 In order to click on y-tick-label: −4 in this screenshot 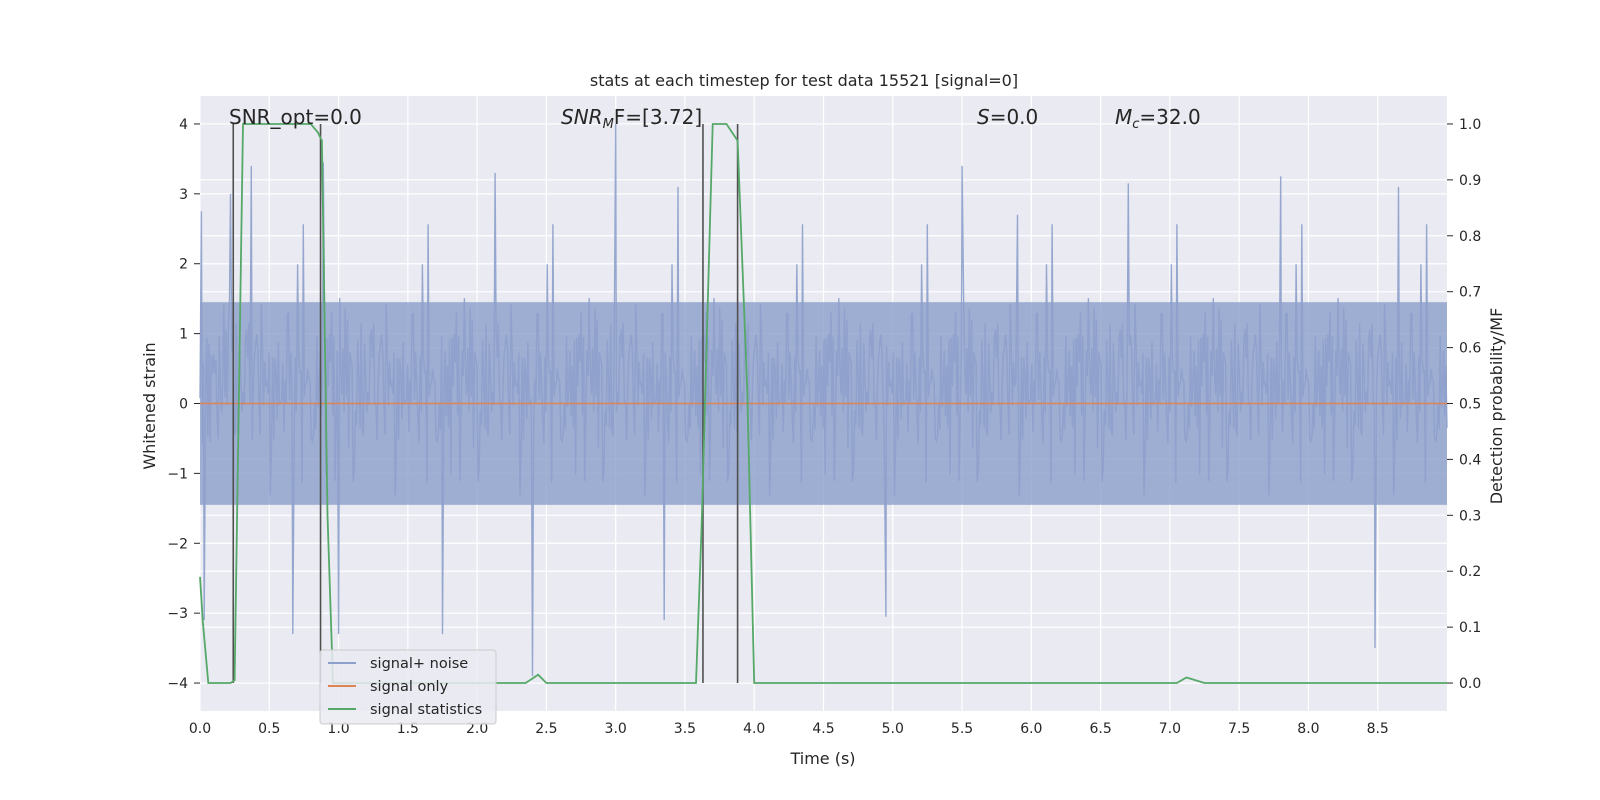, I will do `click(177, 684)`.